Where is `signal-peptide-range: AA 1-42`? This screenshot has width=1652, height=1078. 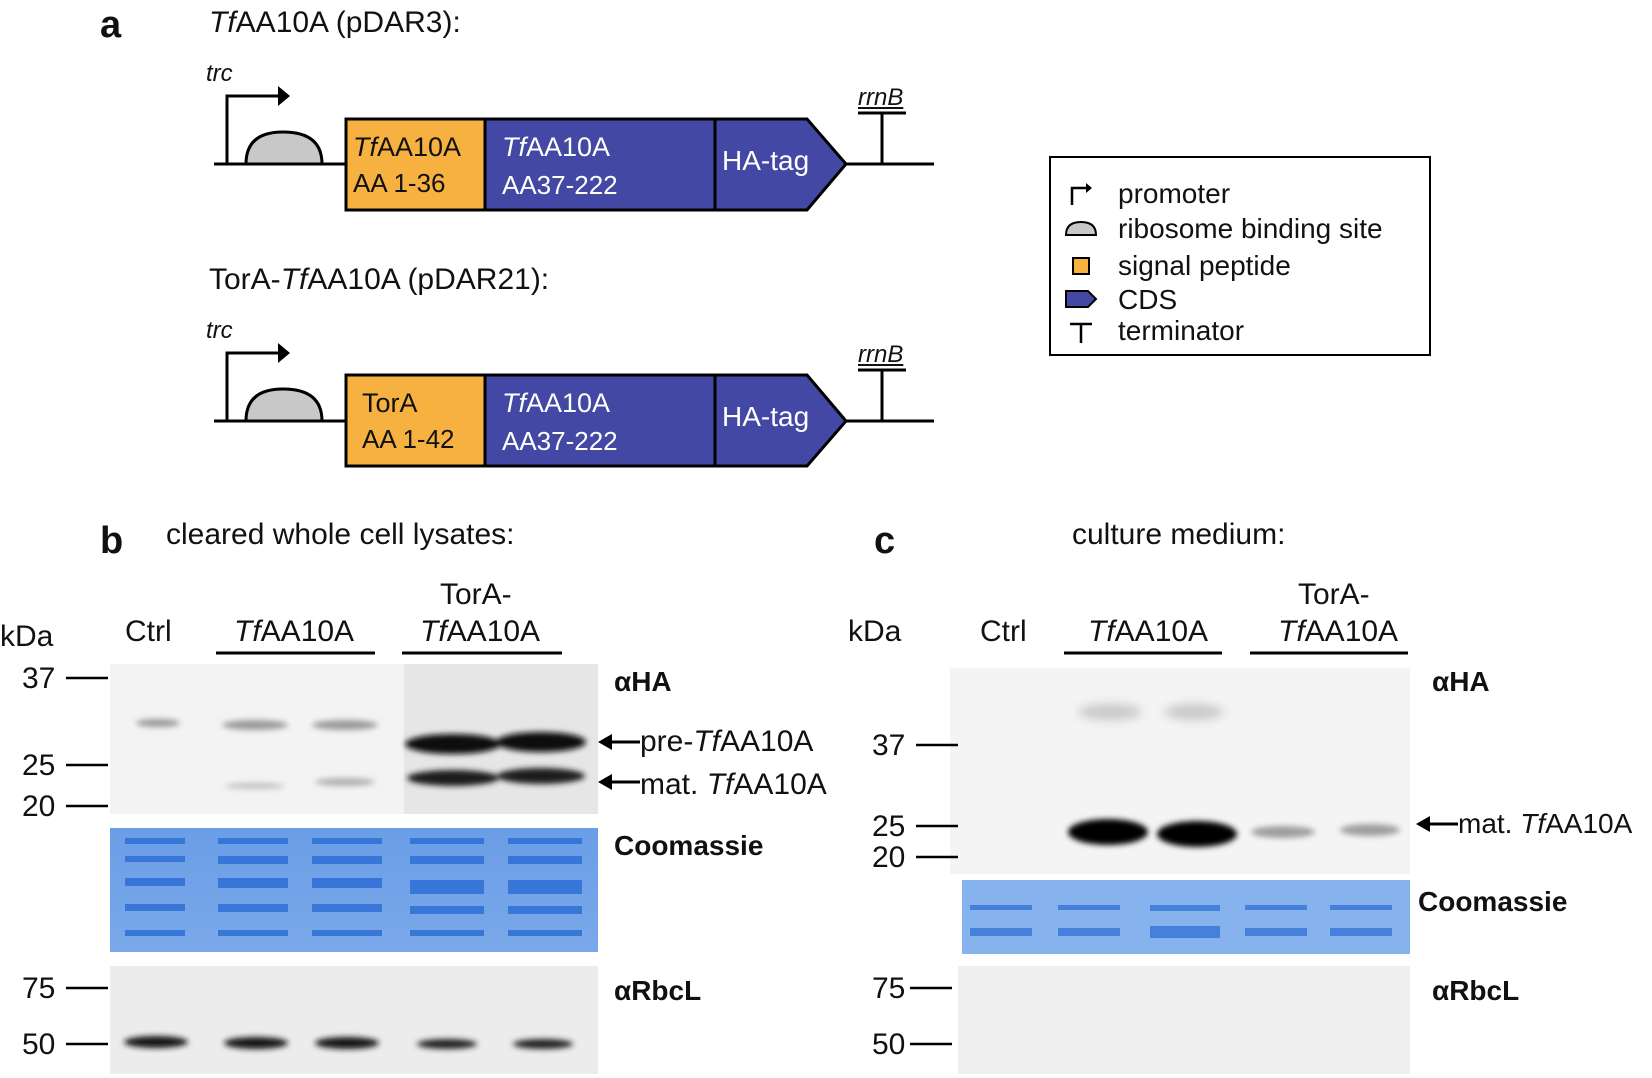
signal-peptide-range: AA 1-42 is located at coordinates (408, 439).